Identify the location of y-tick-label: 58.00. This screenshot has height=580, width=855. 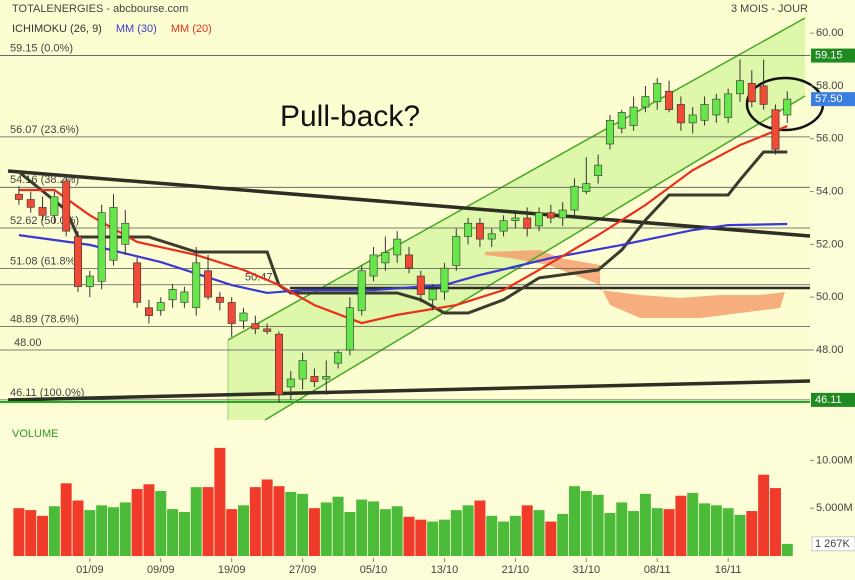
(830, 86).